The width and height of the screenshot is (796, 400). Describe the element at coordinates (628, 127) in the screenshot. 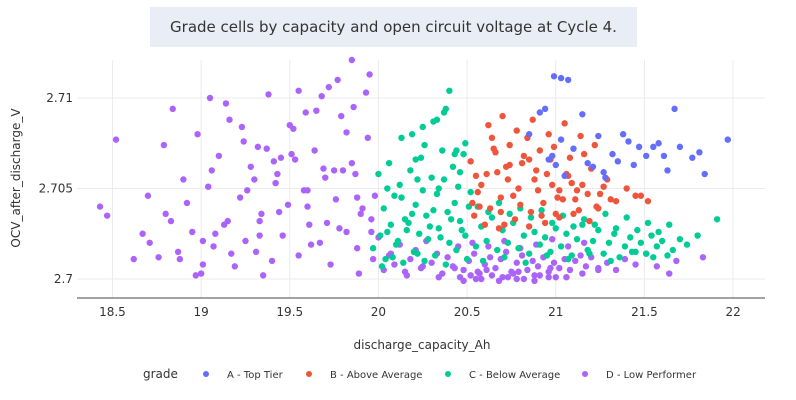

I see `series-points` at that location.